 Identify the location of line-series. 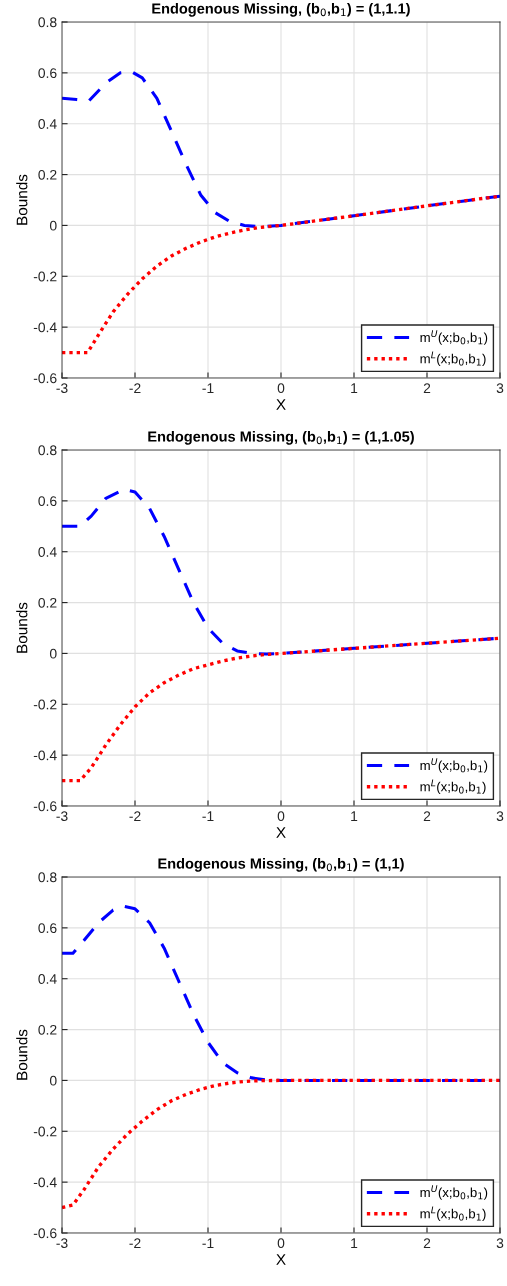
(281, 149).